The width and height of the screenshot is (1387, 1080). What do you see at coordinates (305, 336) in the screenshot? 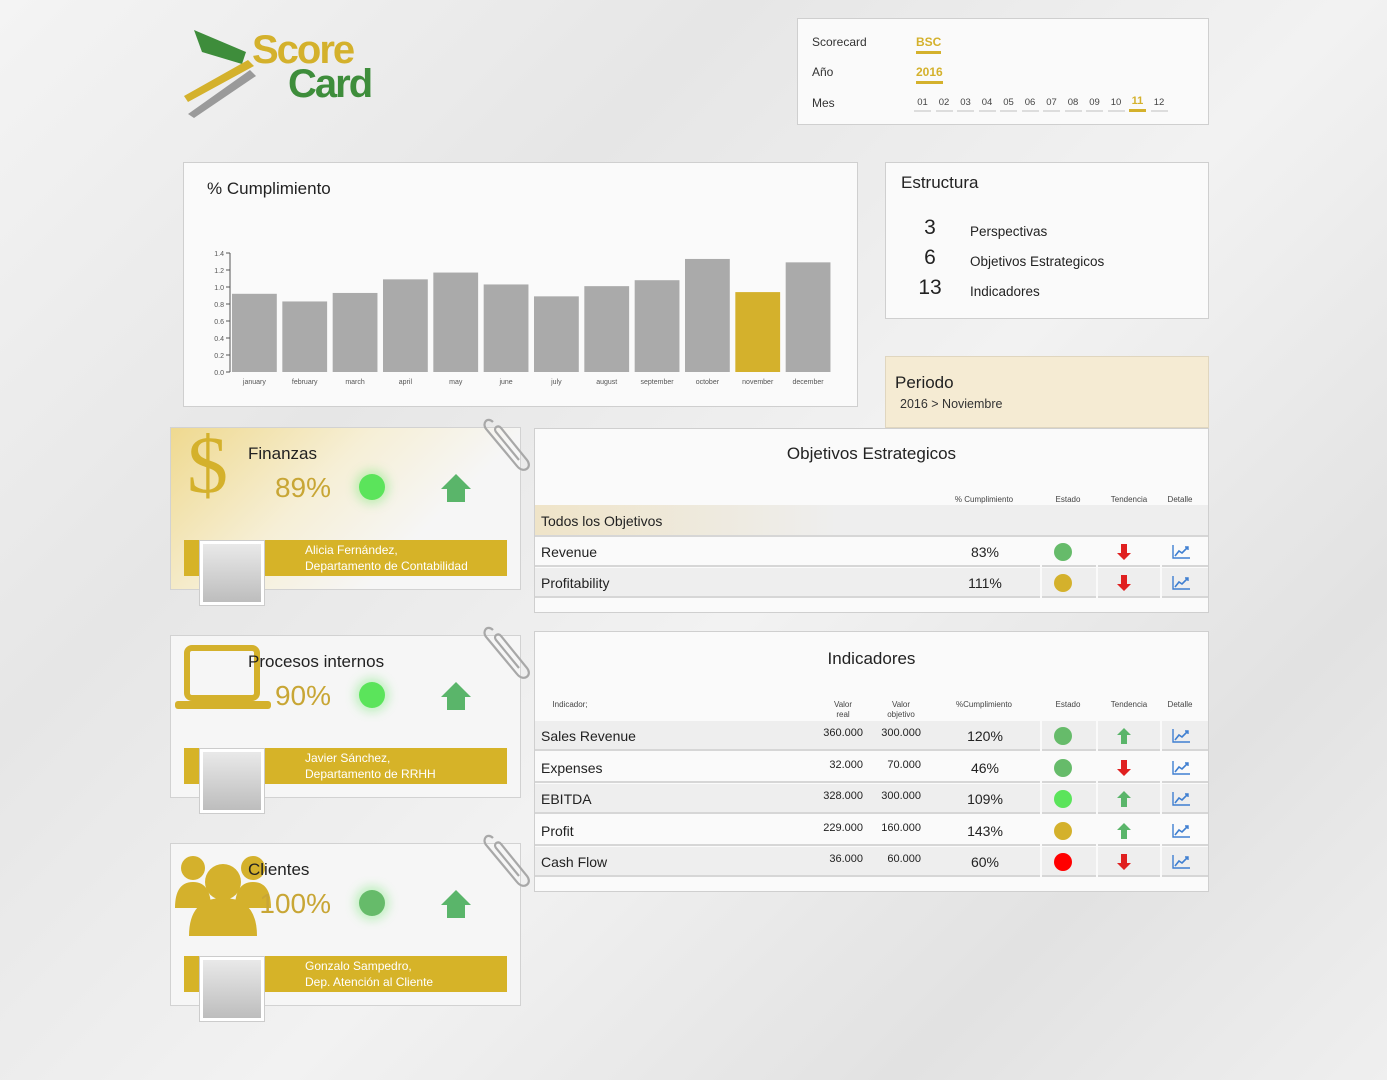
I see `bar-february` at bounding box center [305, 336].